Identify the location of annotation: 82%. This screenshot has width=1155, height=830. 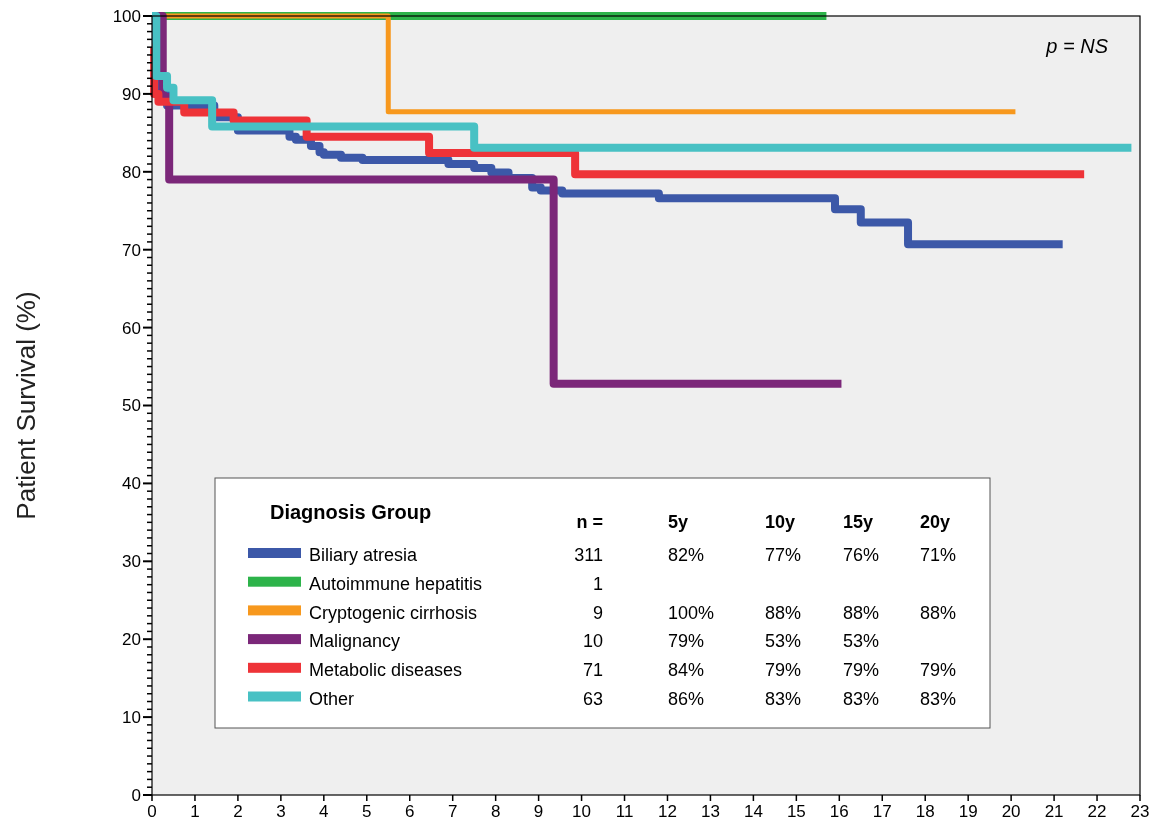
(686, 555).